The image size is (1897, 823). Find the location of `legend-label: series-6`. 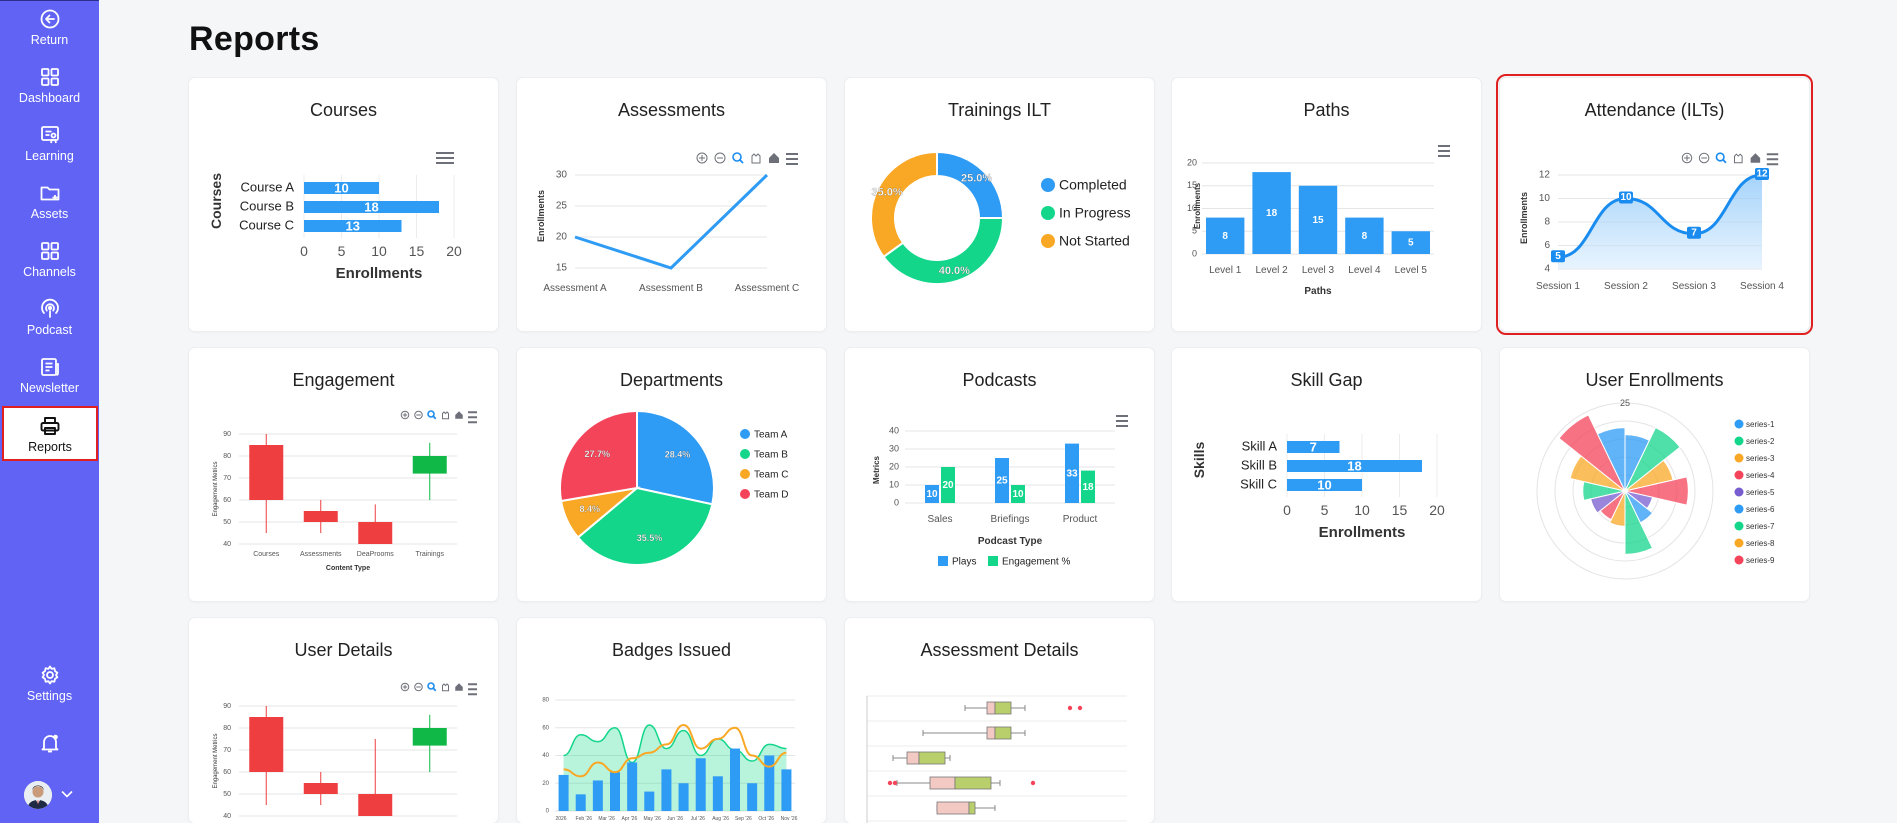

legend-label: series-6 is located at coordinates (1760, 509).